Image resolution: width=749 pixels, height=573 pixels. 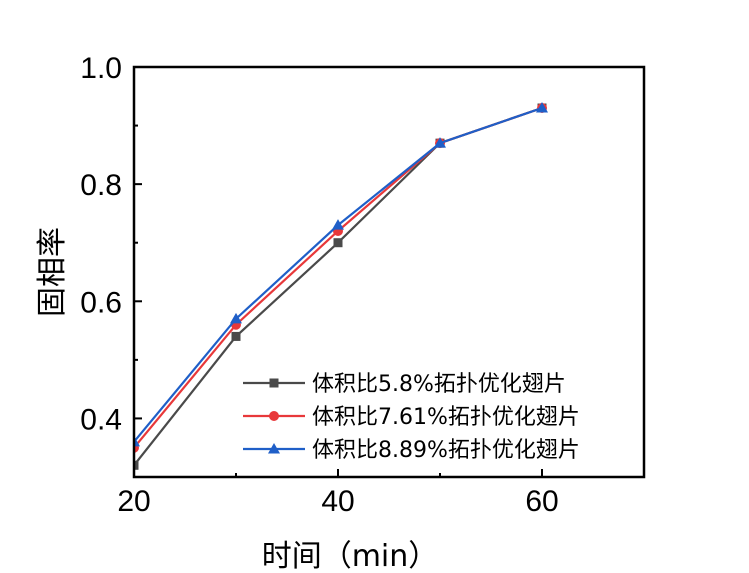 What do you see at coordinates (446, 417) in the screenshot?
I see `legend-label: 体积比7.61%拓扑优化翅片` at bounding box center [446, 417].